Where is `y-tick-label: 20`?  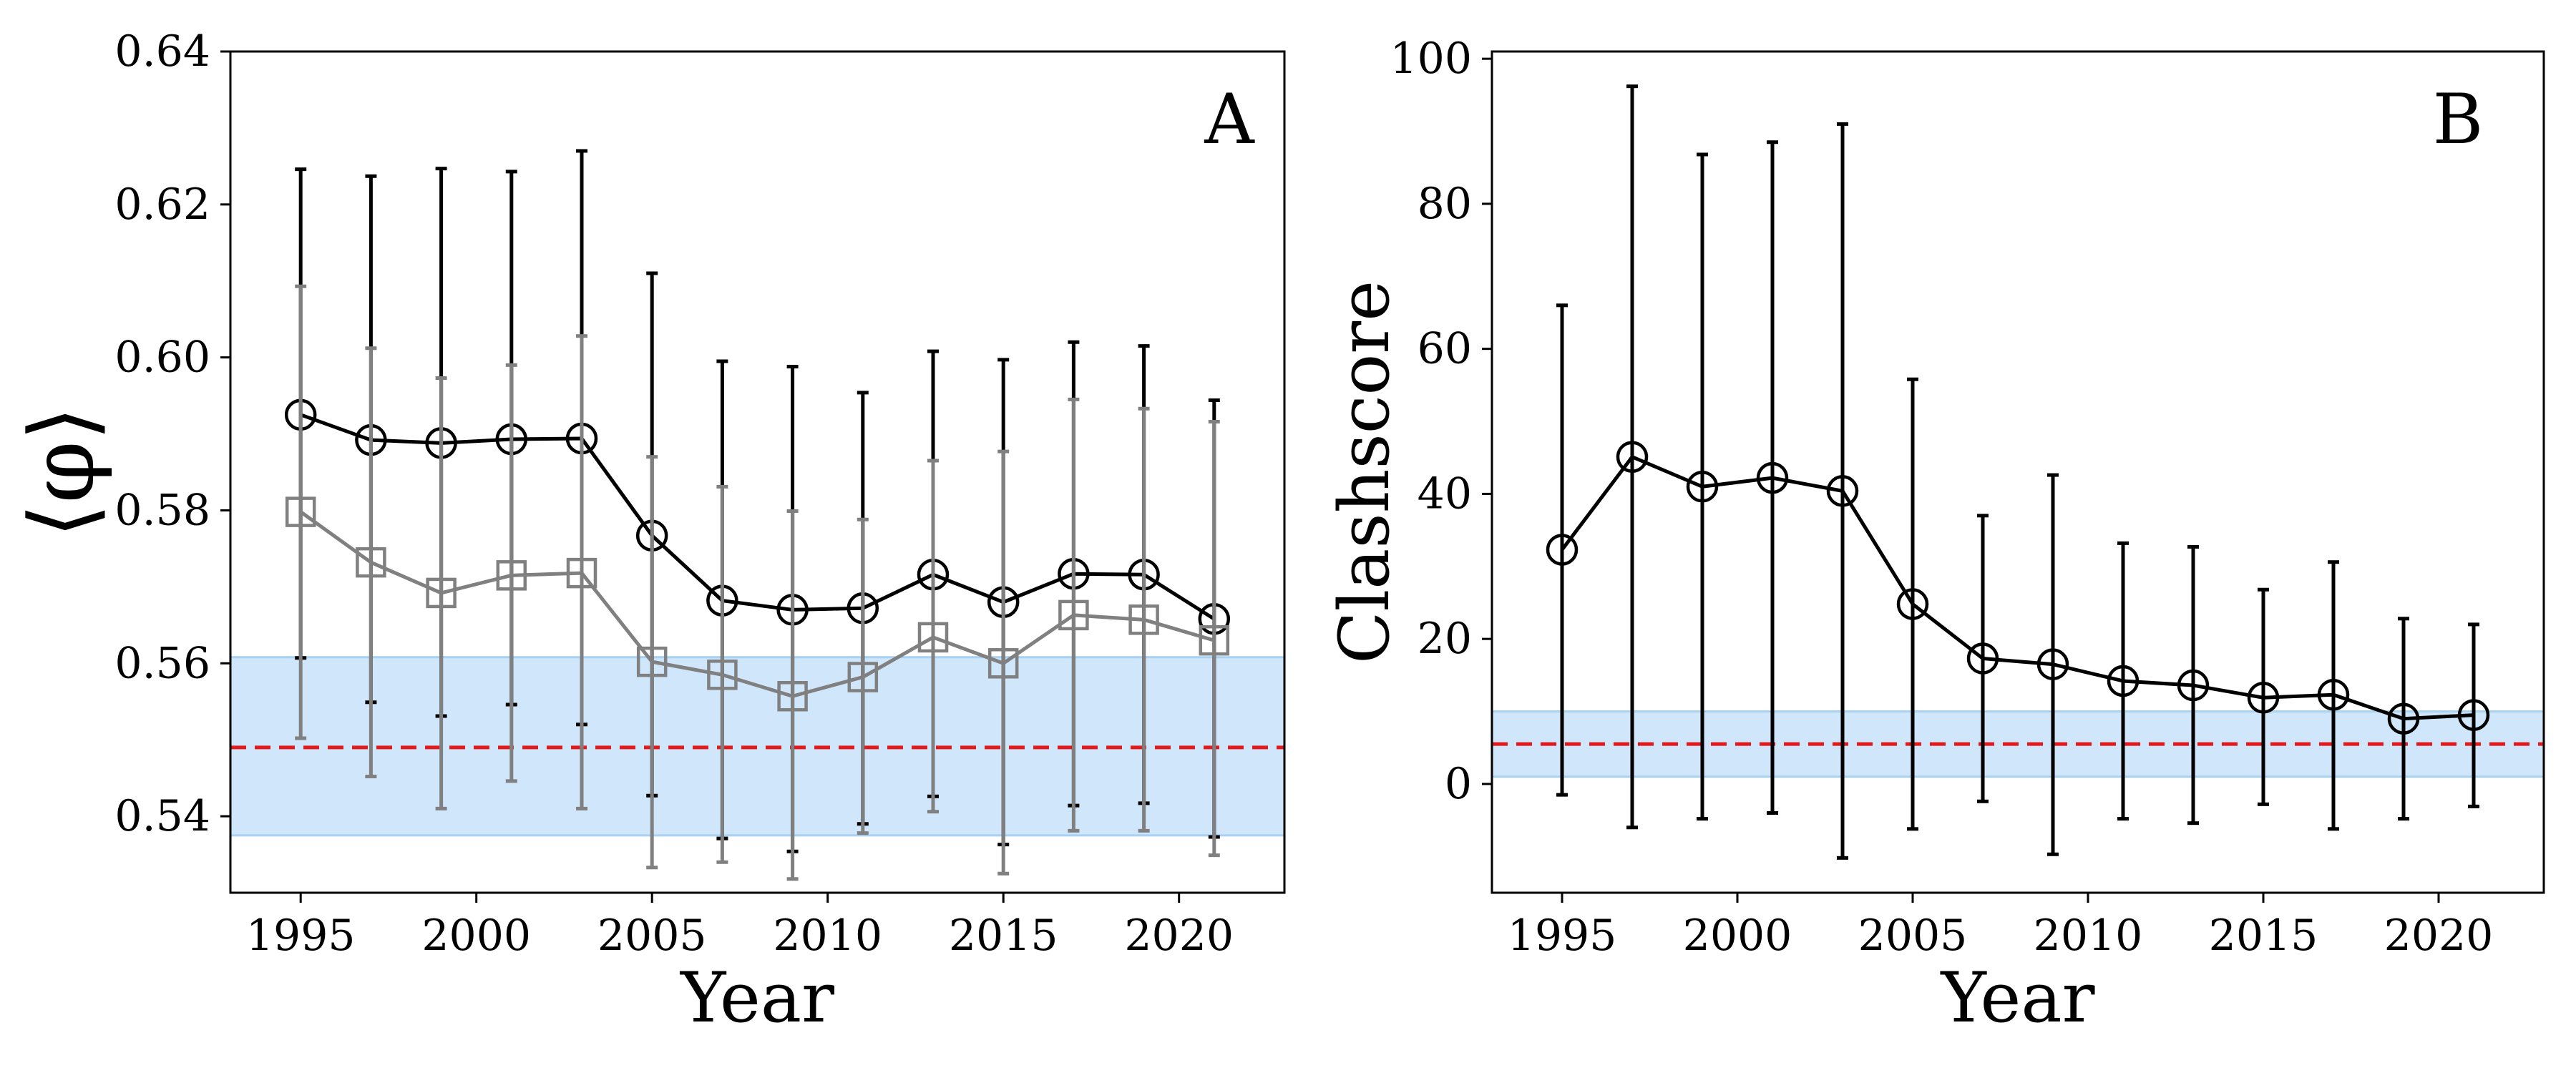 y-tick-label: 20 is located at coordinates (1445, 639).